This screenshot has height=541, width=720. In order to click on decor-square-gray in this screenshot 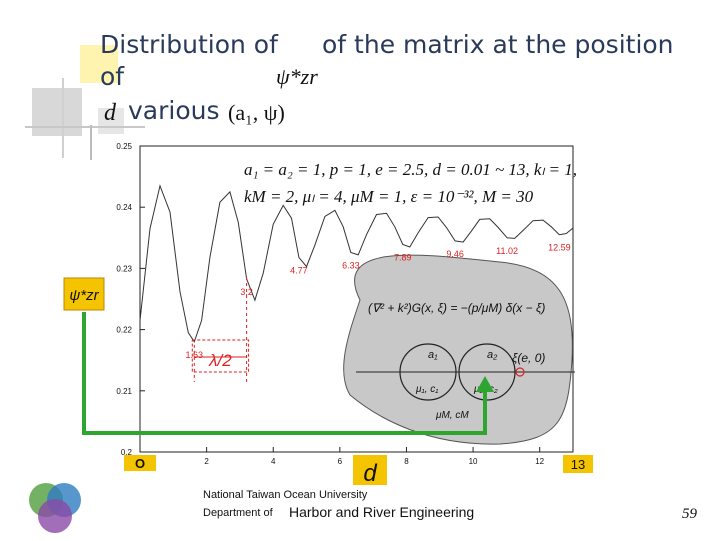, I will do `click(57, 112)`.